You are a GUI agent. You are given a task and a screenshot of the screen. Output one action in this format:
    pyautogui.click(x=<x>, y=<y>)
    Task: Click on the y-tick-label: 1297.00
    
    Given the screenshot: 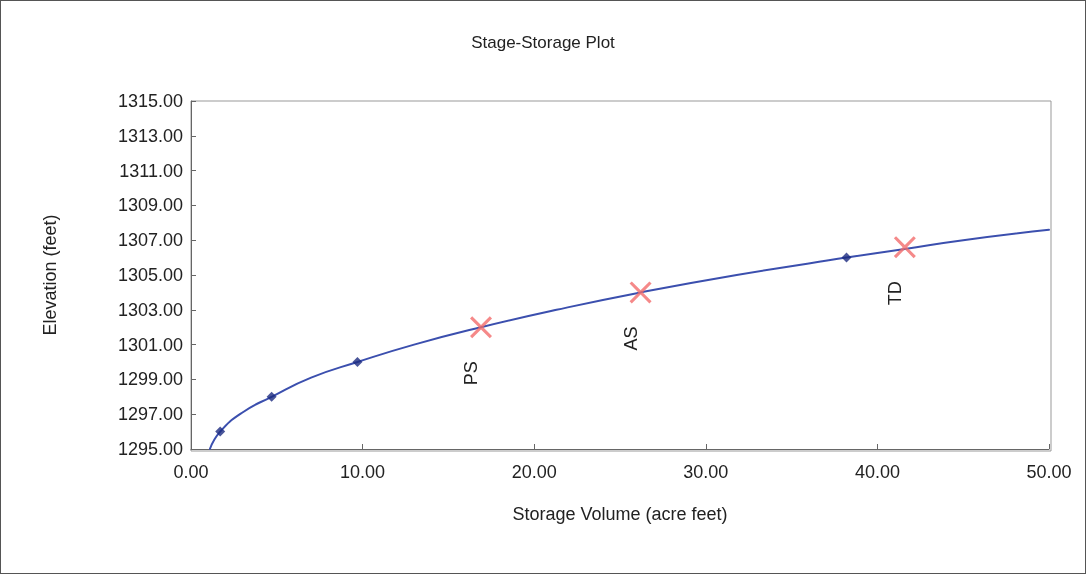 What is the action you would take?
    pyautogui.click(x=150, y=414)
    